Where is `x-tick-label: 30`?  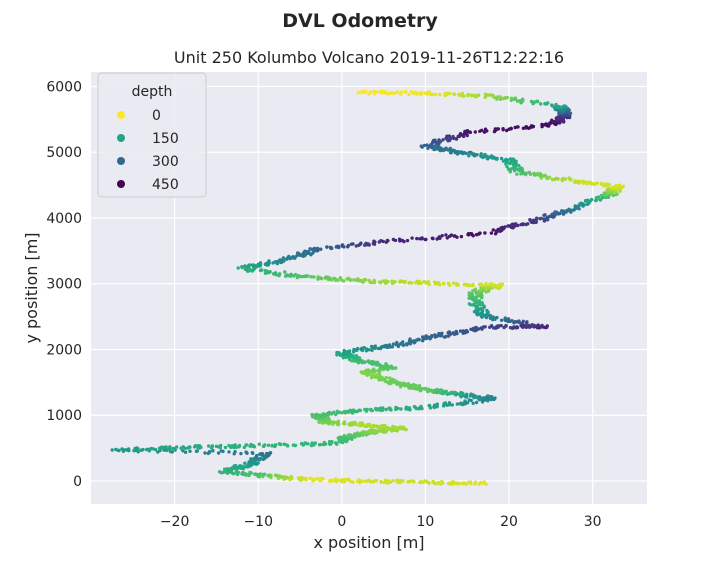 x-tick-label: 30 is located at coordinates (593, 522).